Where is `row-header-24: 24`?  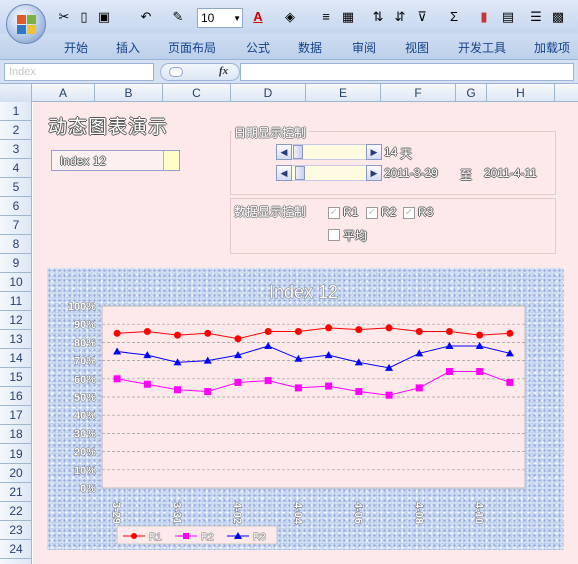
row-header-24: 24 is located at coordinates (16, 549).